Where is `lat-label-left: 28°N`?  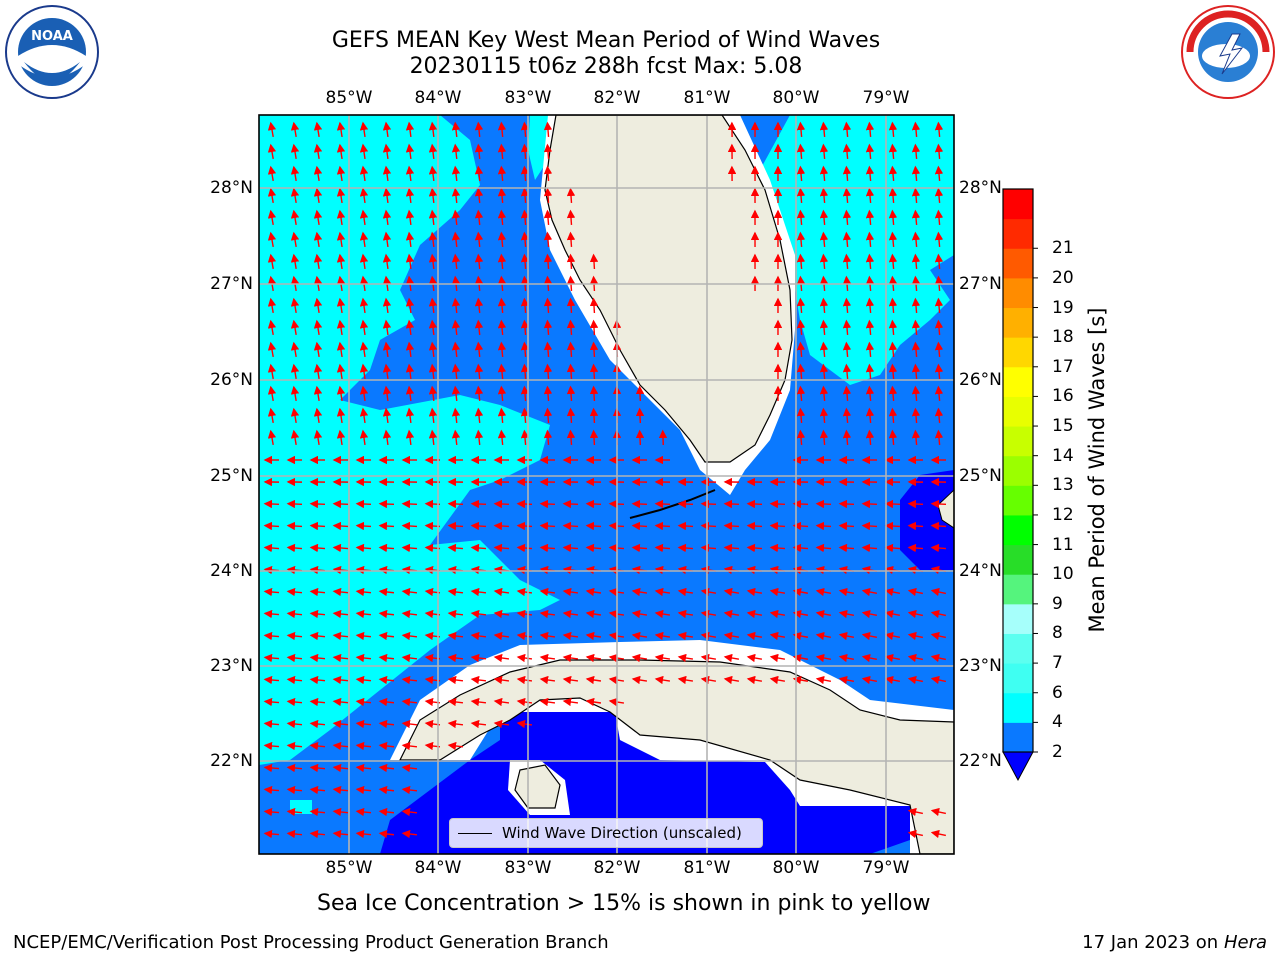
lat-label-left: 28°N is located at coordinates (231, 188).